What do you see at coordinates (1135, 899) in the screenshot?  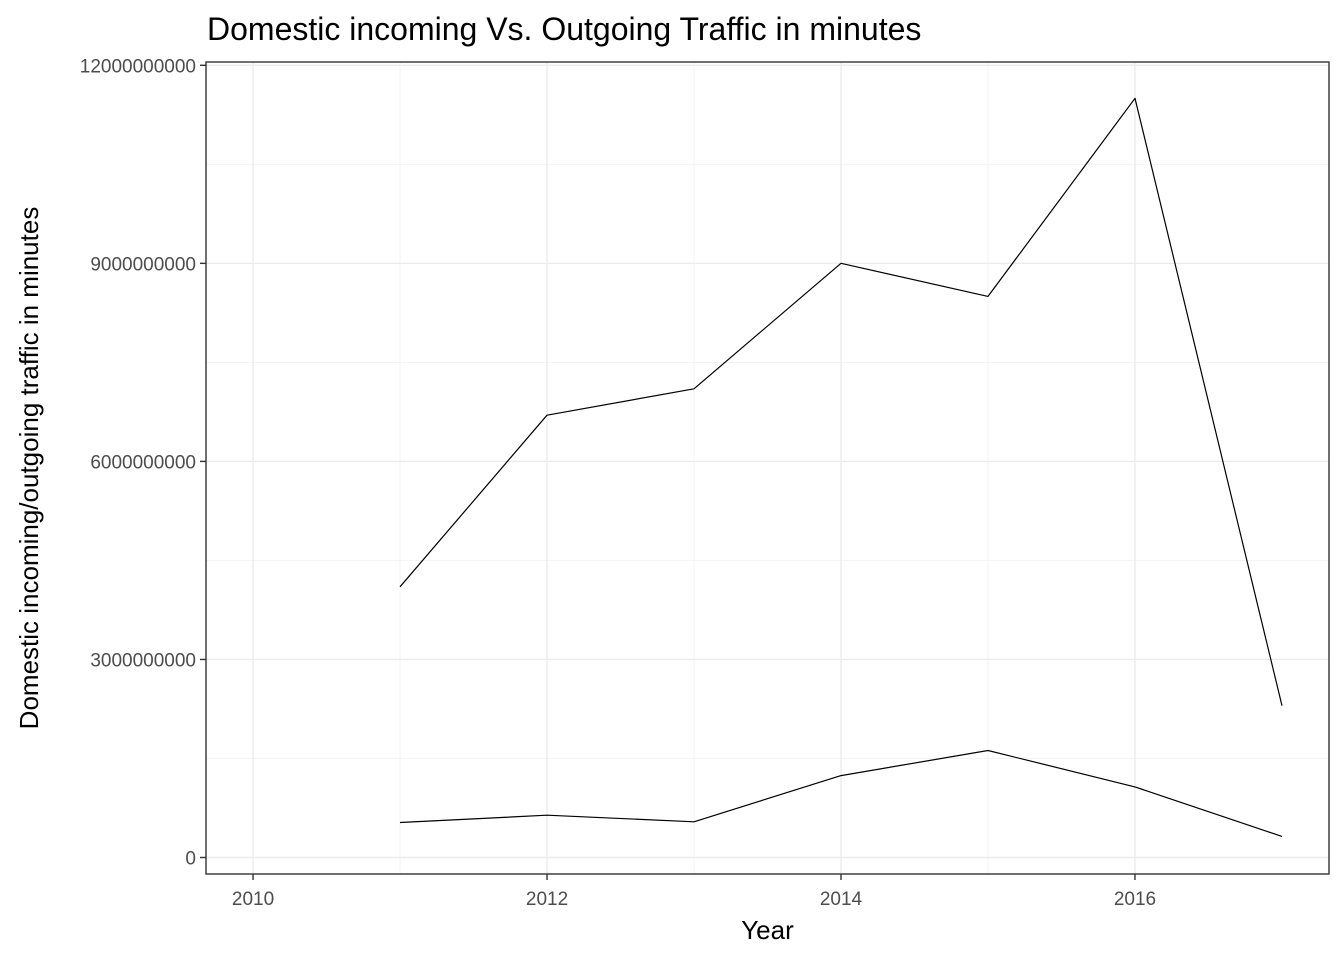 I see `x-tick-label: 2016` at bounding box center [1135, 899].